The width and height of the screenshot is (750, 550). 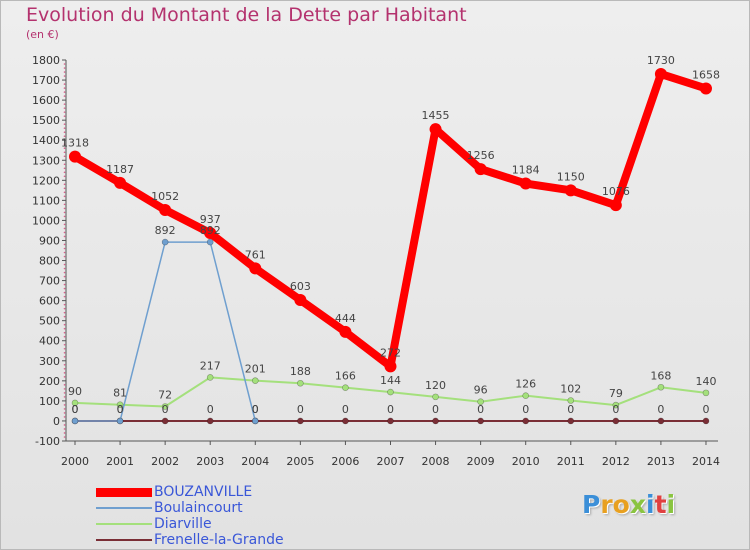 I want to click on y-tick-label: 300, so click(x=49, y=361).